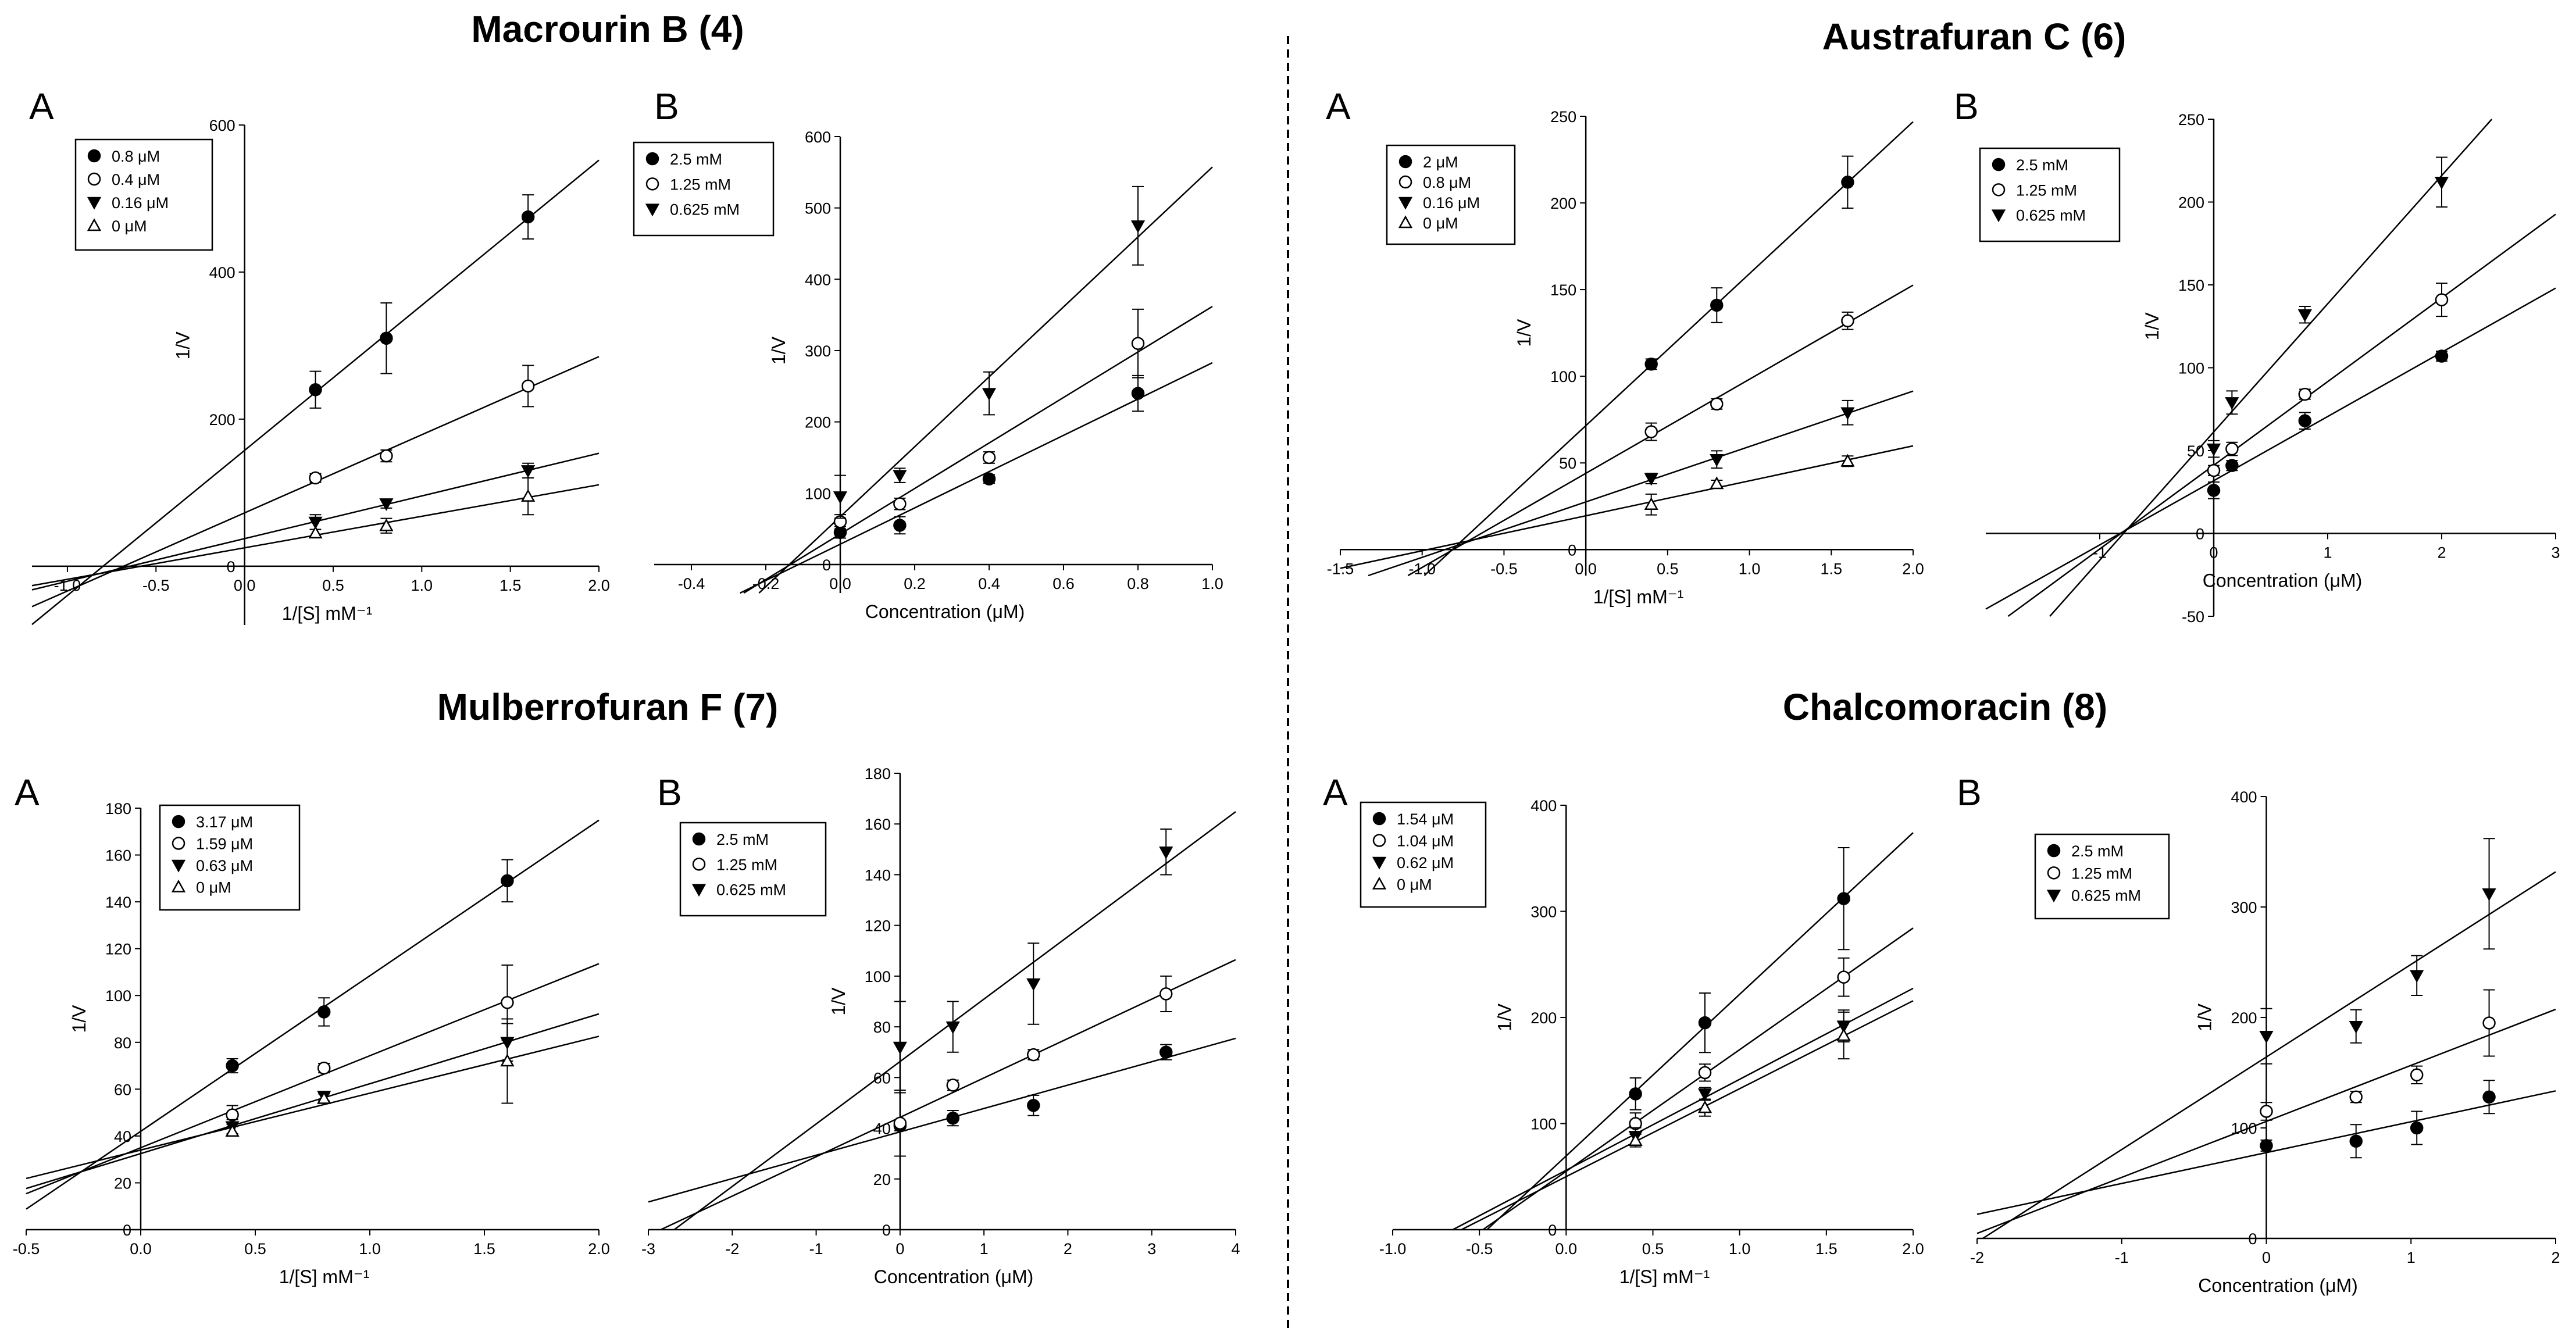  Describe the element at coordinates (123, 1089) in the screenshot. I see `y-tick-label: 60` at that location.